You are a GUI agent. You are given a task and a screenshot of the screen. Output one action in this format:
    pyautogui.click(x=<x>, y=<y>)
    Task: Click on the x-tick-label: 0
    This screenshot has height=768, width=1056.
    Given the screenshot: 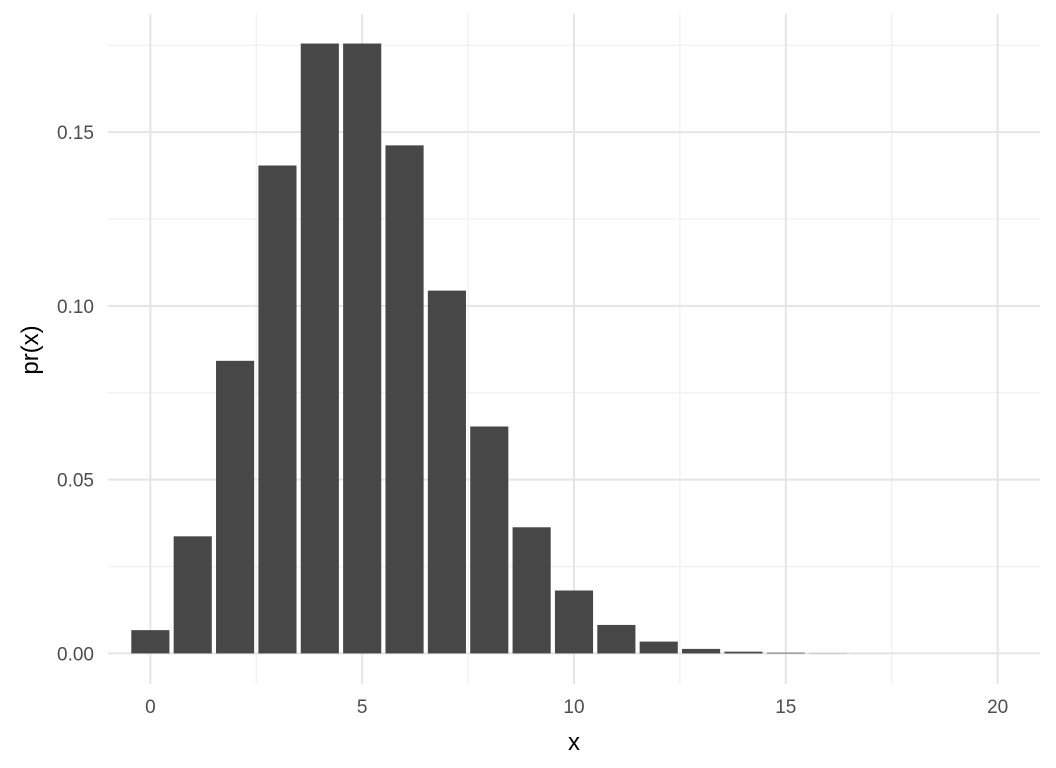 What is the action you would take?
    pyautogui.click(x=150, y=707)
    